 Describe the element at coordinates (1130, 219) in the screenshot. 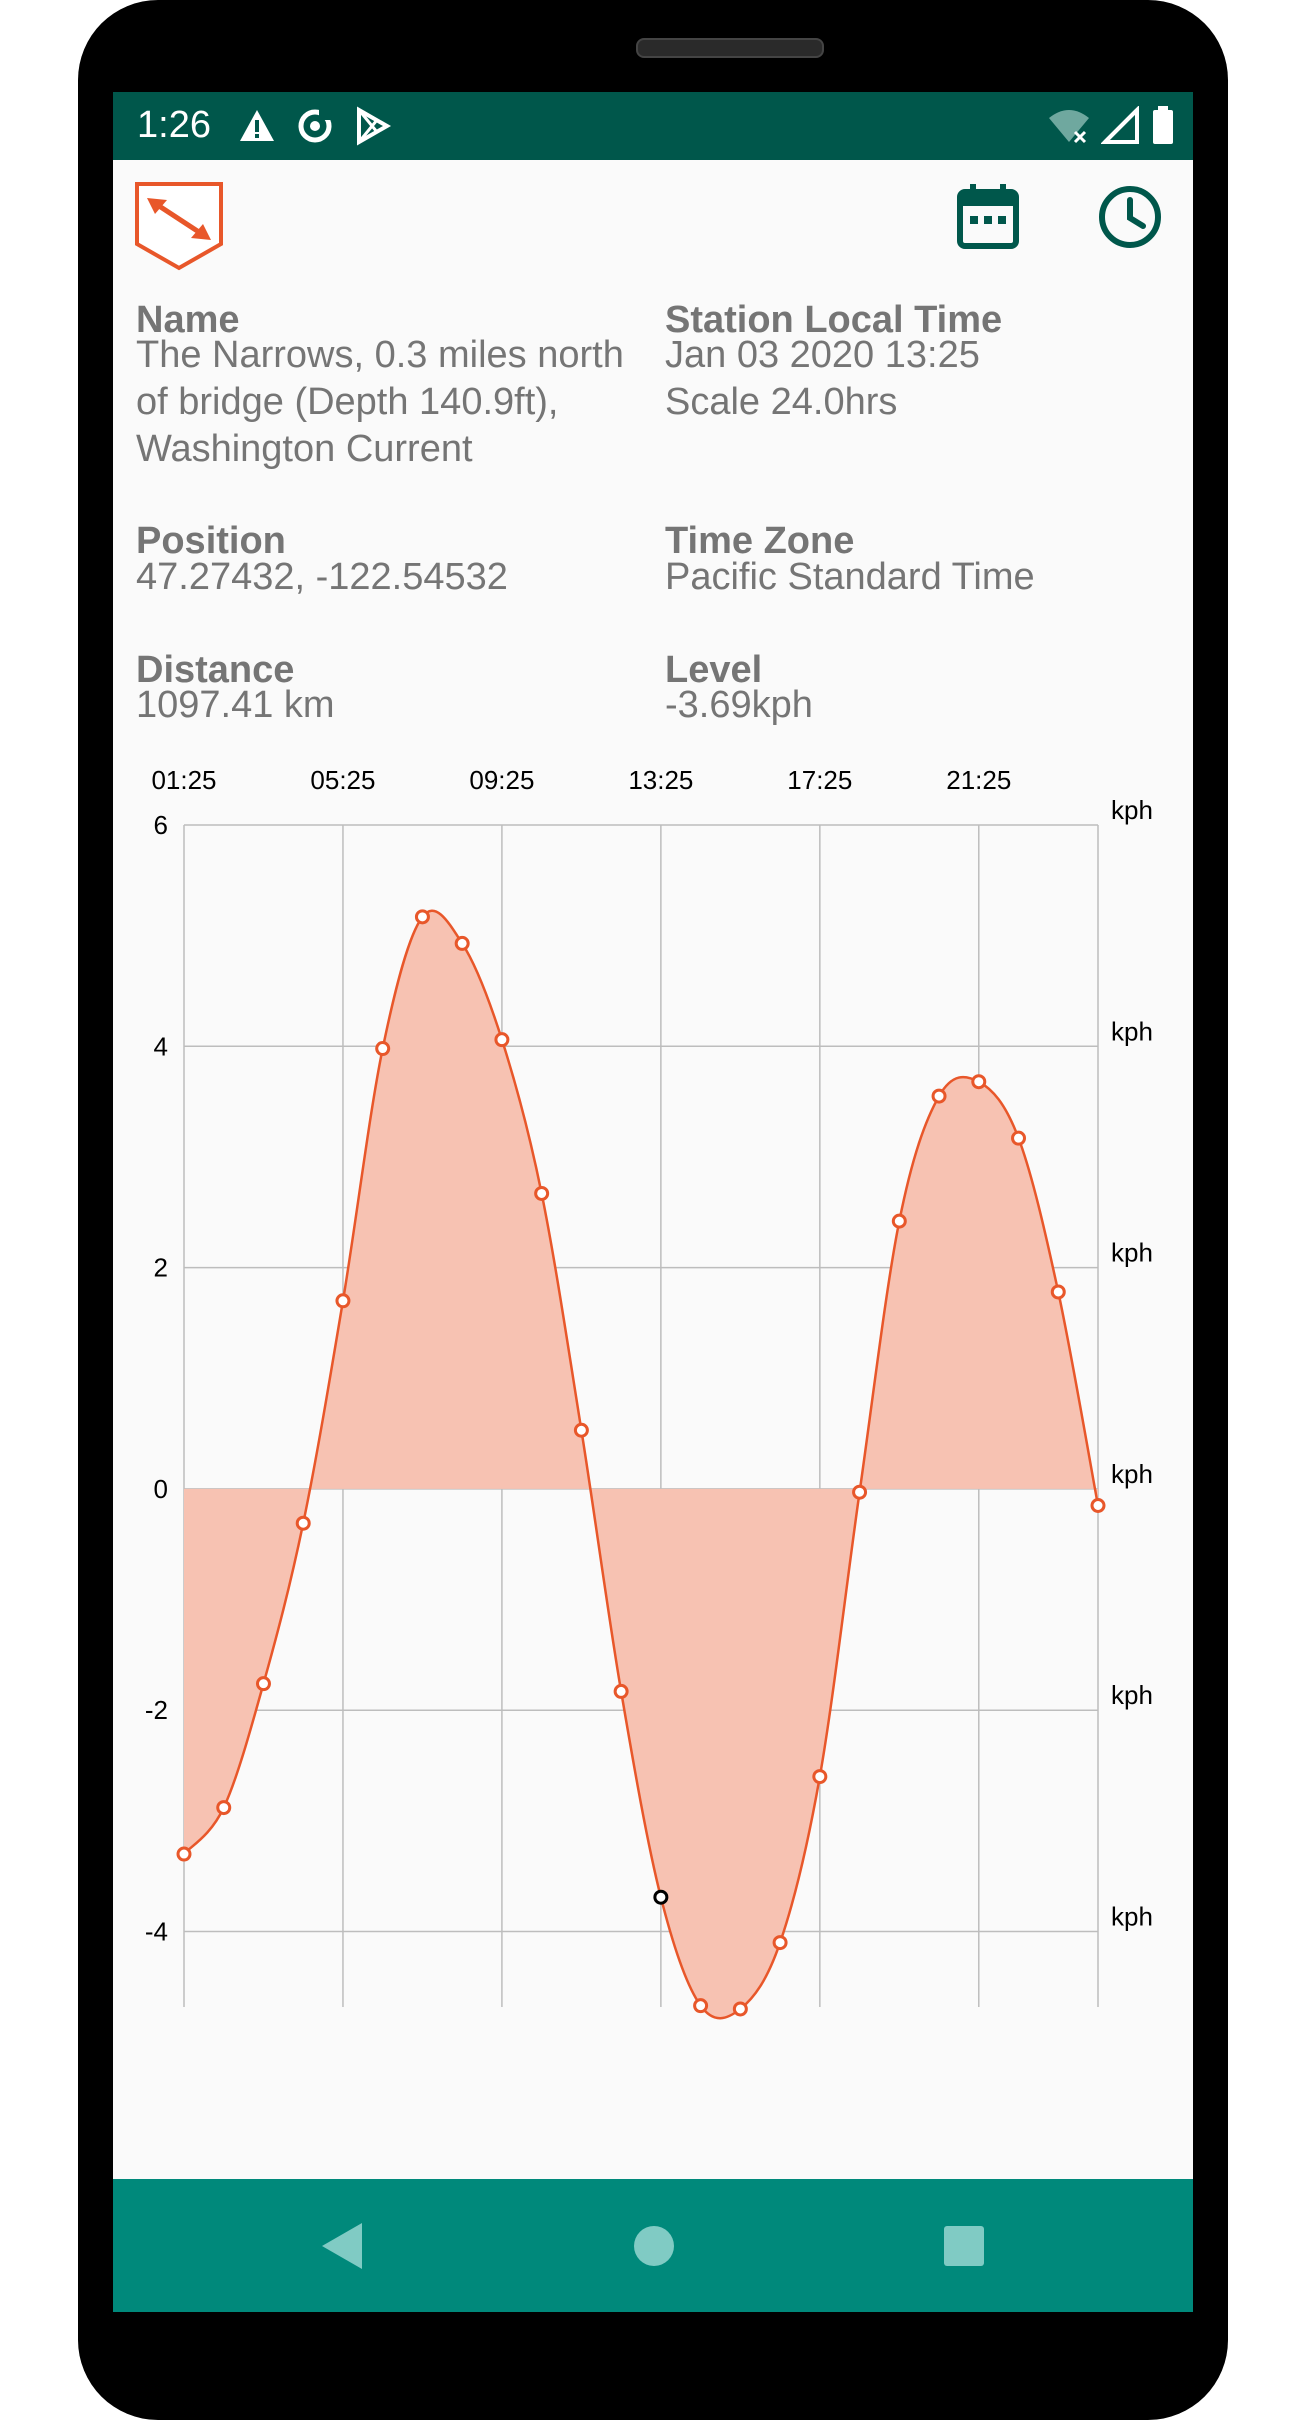

I see `clock-icon` at that location.